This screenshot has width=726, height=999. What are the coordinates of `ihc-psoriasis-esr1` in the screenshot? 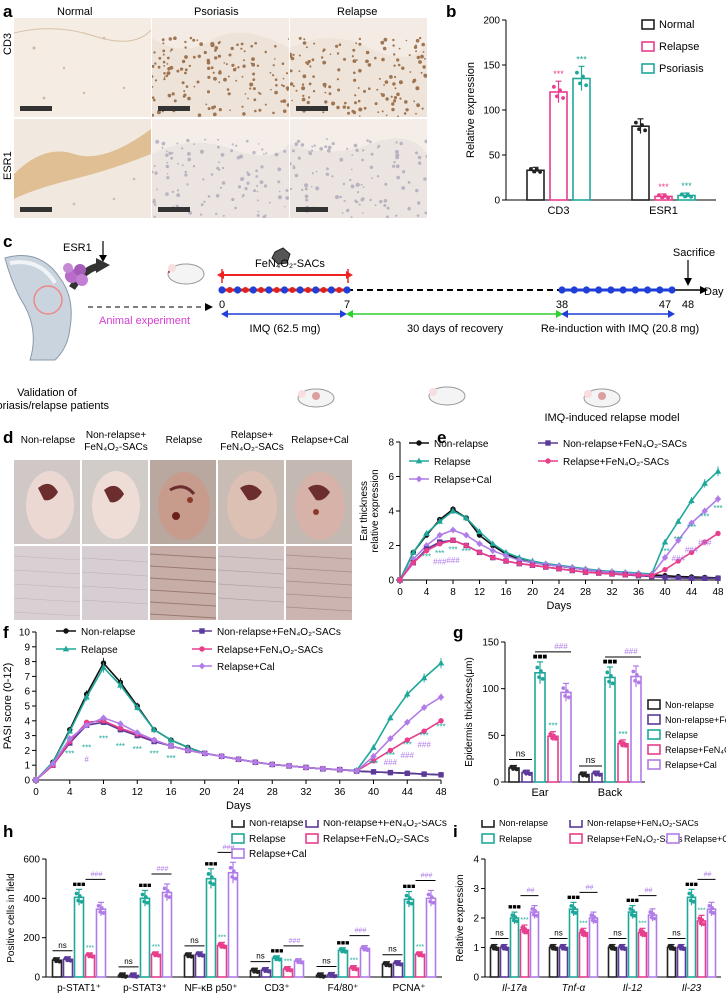 It's located at (220, 168).